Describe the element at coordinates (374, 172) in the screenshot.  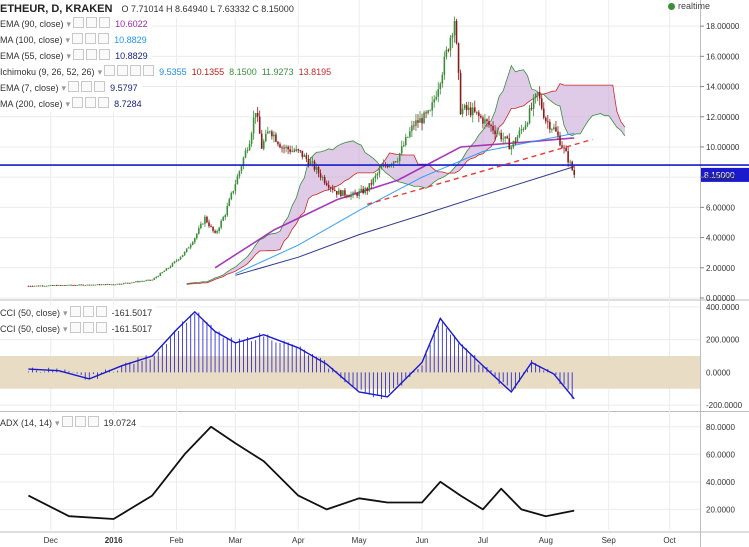
I see `price-overlays: 8.15000` at that location.